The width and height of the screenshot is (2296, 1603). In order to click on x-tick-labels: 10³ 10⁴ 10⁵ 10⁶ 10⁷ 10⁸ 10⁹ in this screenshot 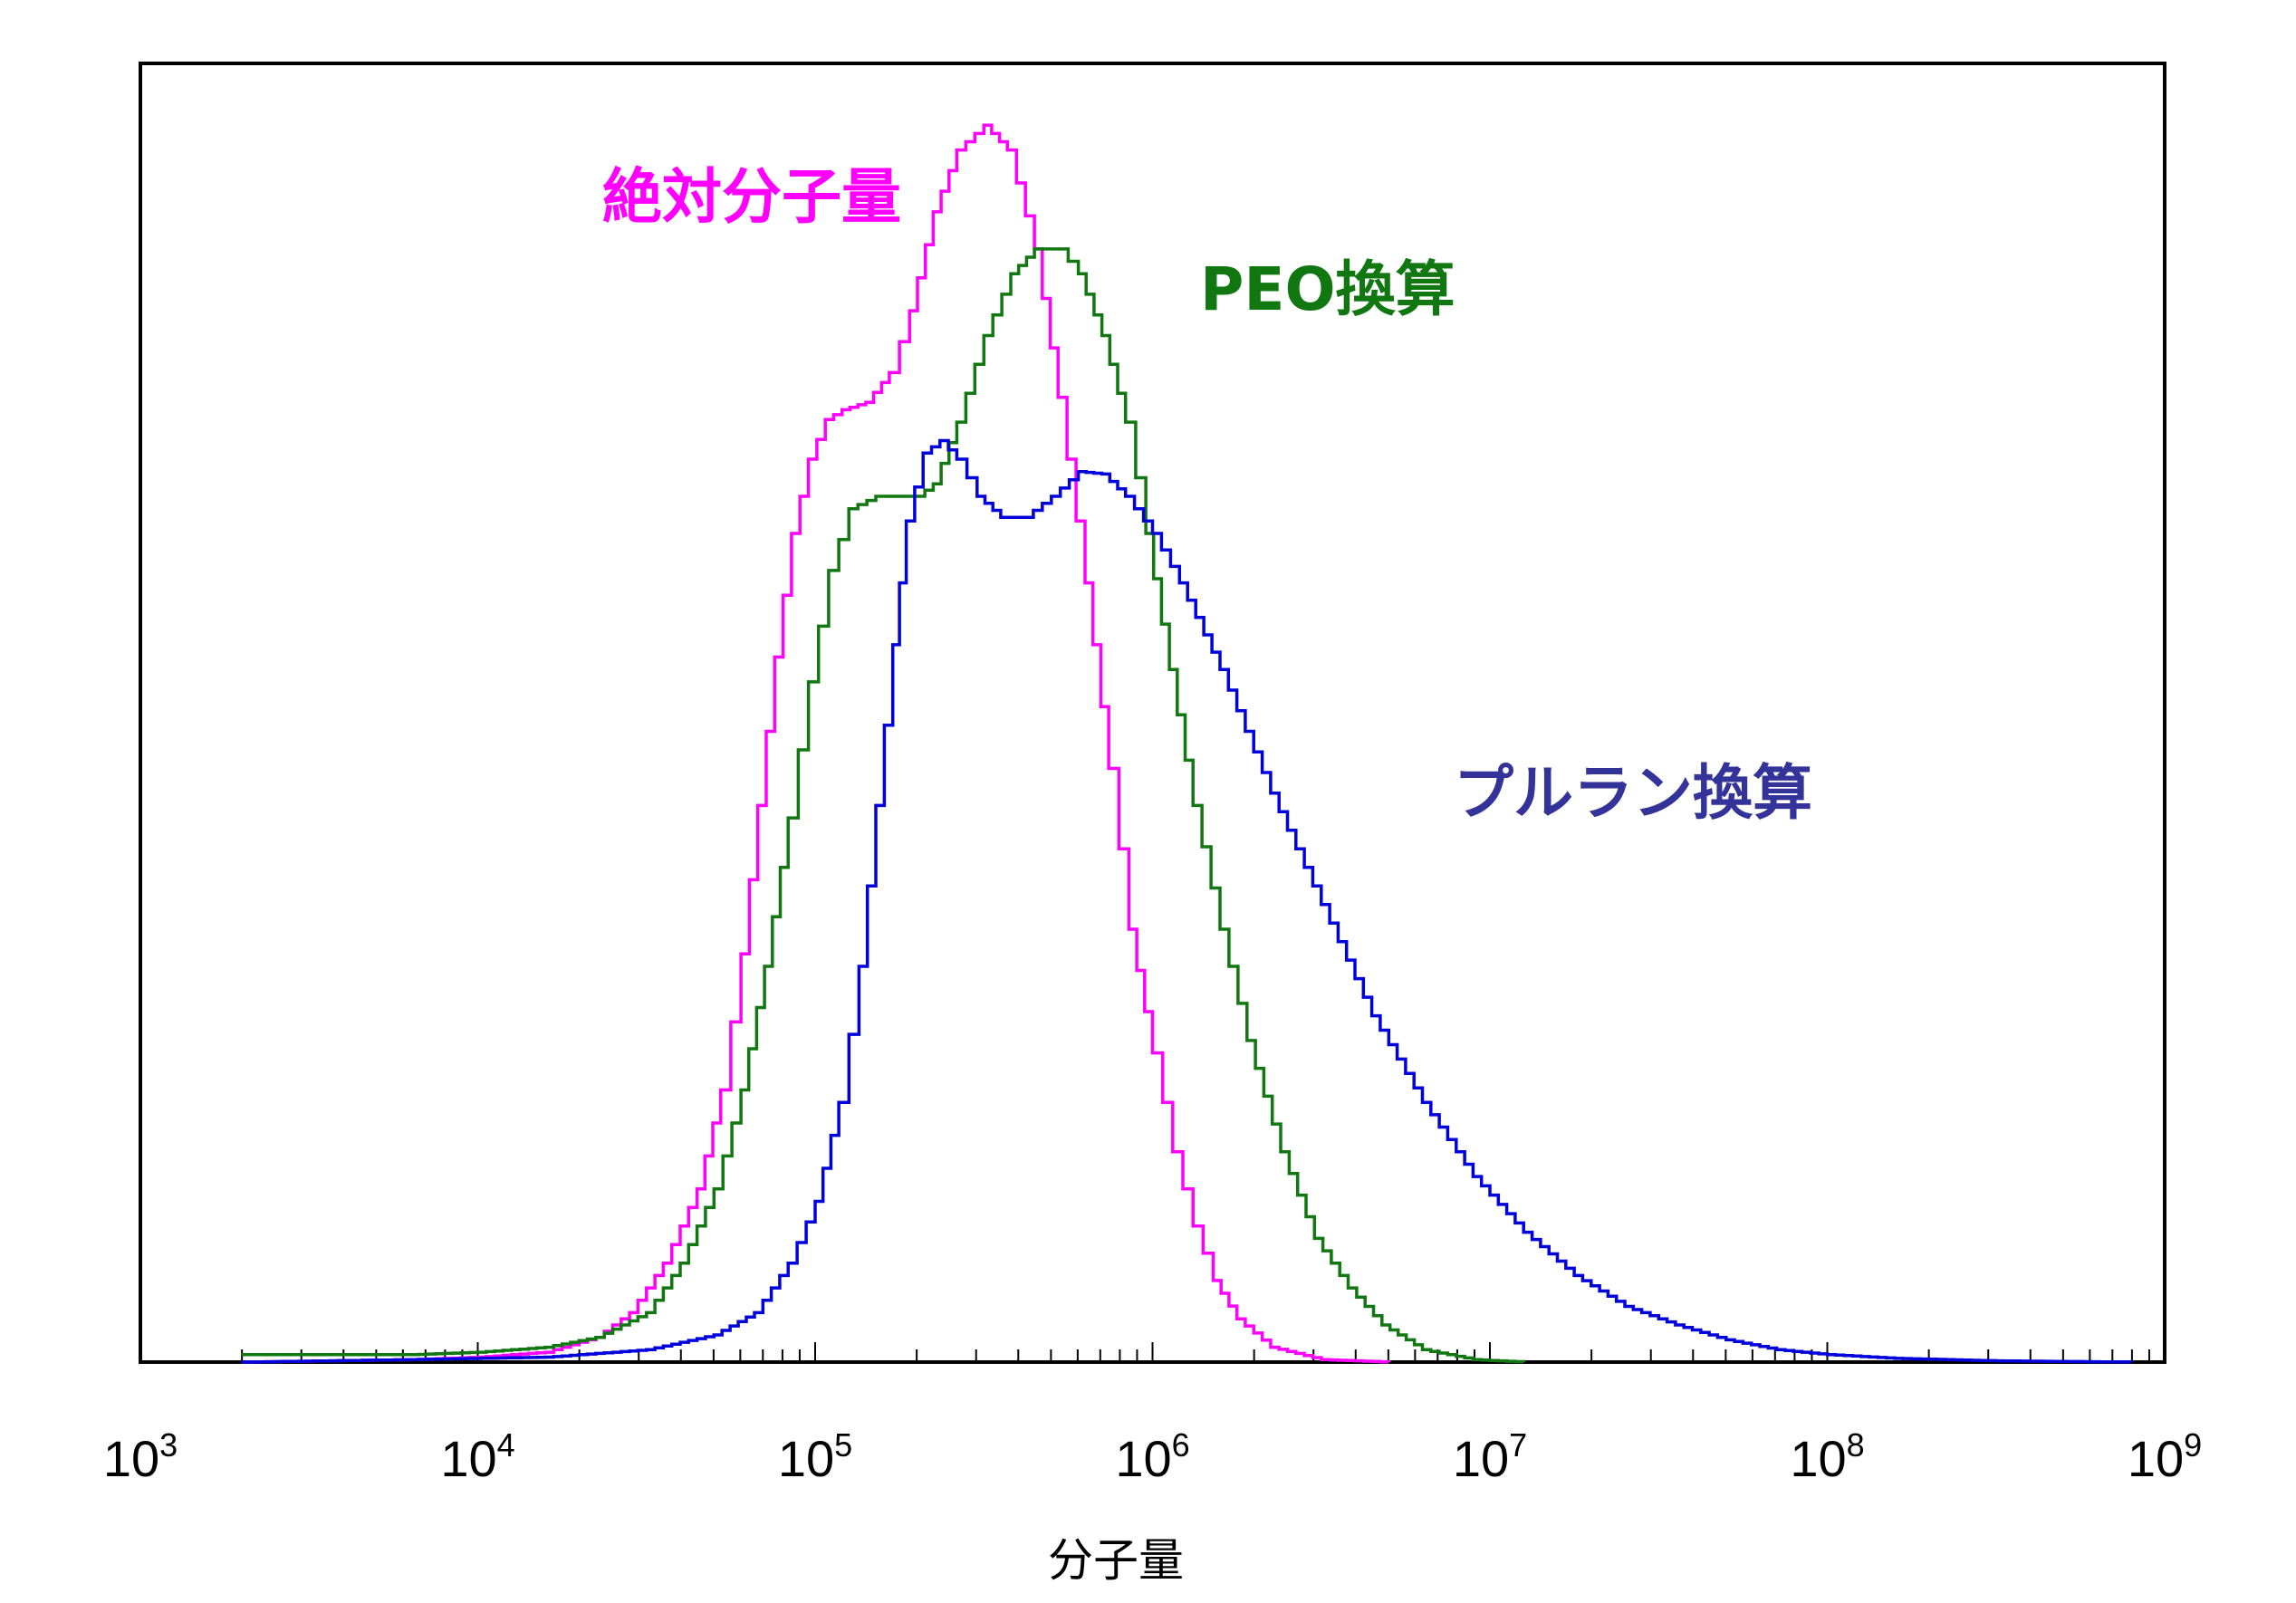, I will do `click(1152, 1457)`.